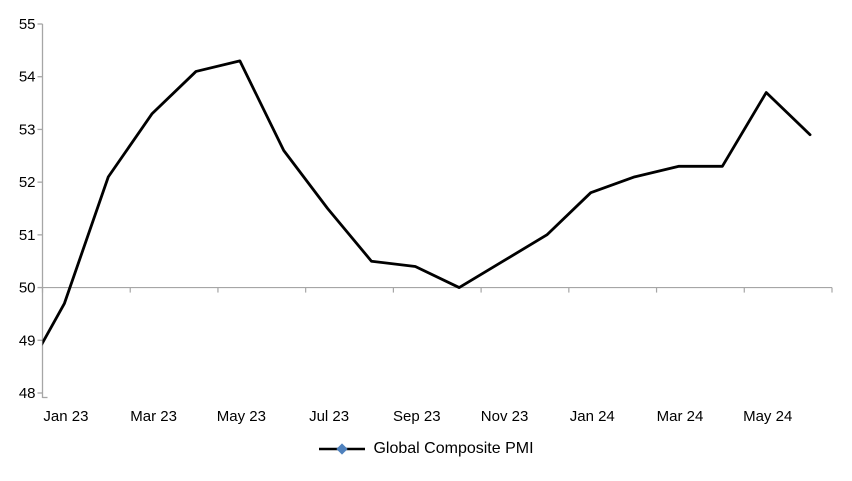 This screenshot has height=481, width=852. I want to click on chart-legend: Global Composite PMI, so click(426, 449).